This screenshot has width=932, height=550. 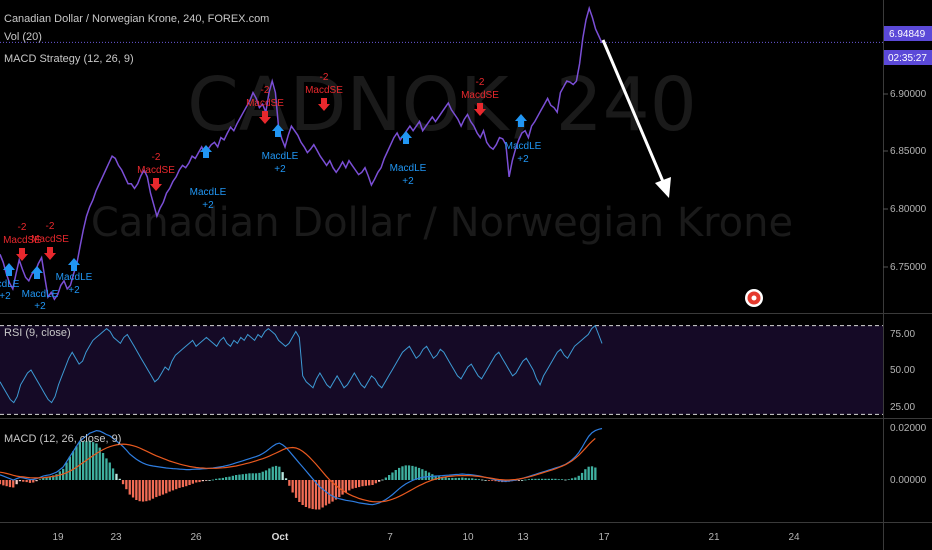 What do you see at coordinates (298, 470) in the screenshot?
I see `macd-signal-line` at bounding box center [298, 470].